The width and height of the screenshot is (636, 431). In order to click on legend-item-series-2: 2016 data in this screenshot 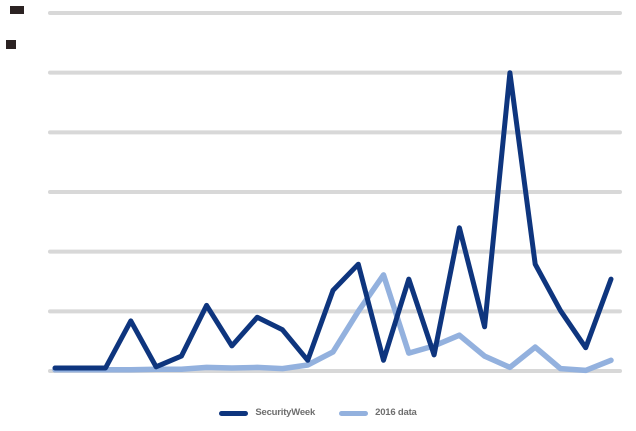, I will do `click(378, 413)`.